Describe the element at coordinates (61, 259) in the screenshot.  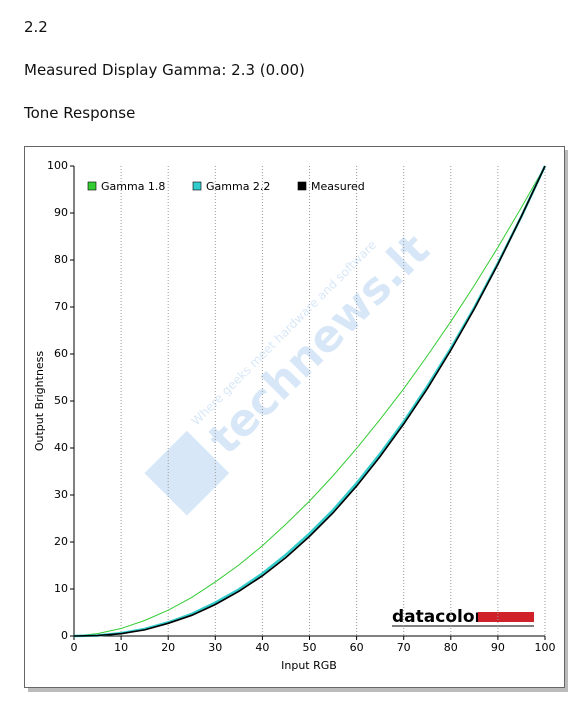
I see `y-tick-label: 80` at that location.